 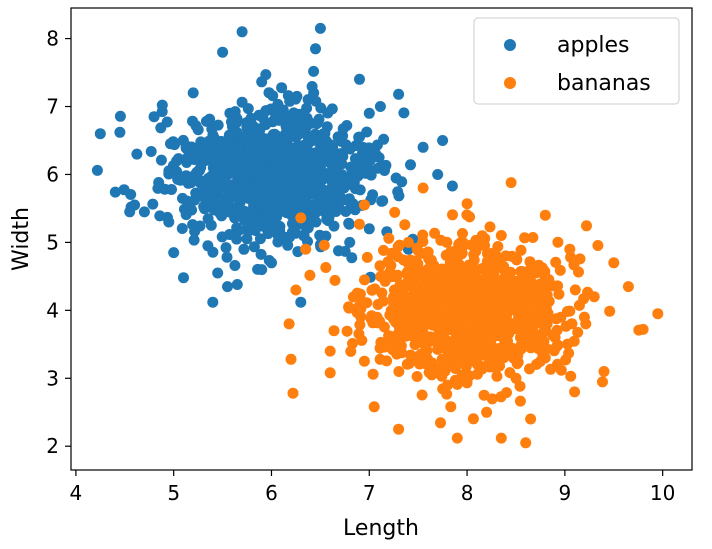 What do you see at coordinates (662, 493) in the screenshot?
I see `x-tick-label: 10` at bounding box center [662, 493].